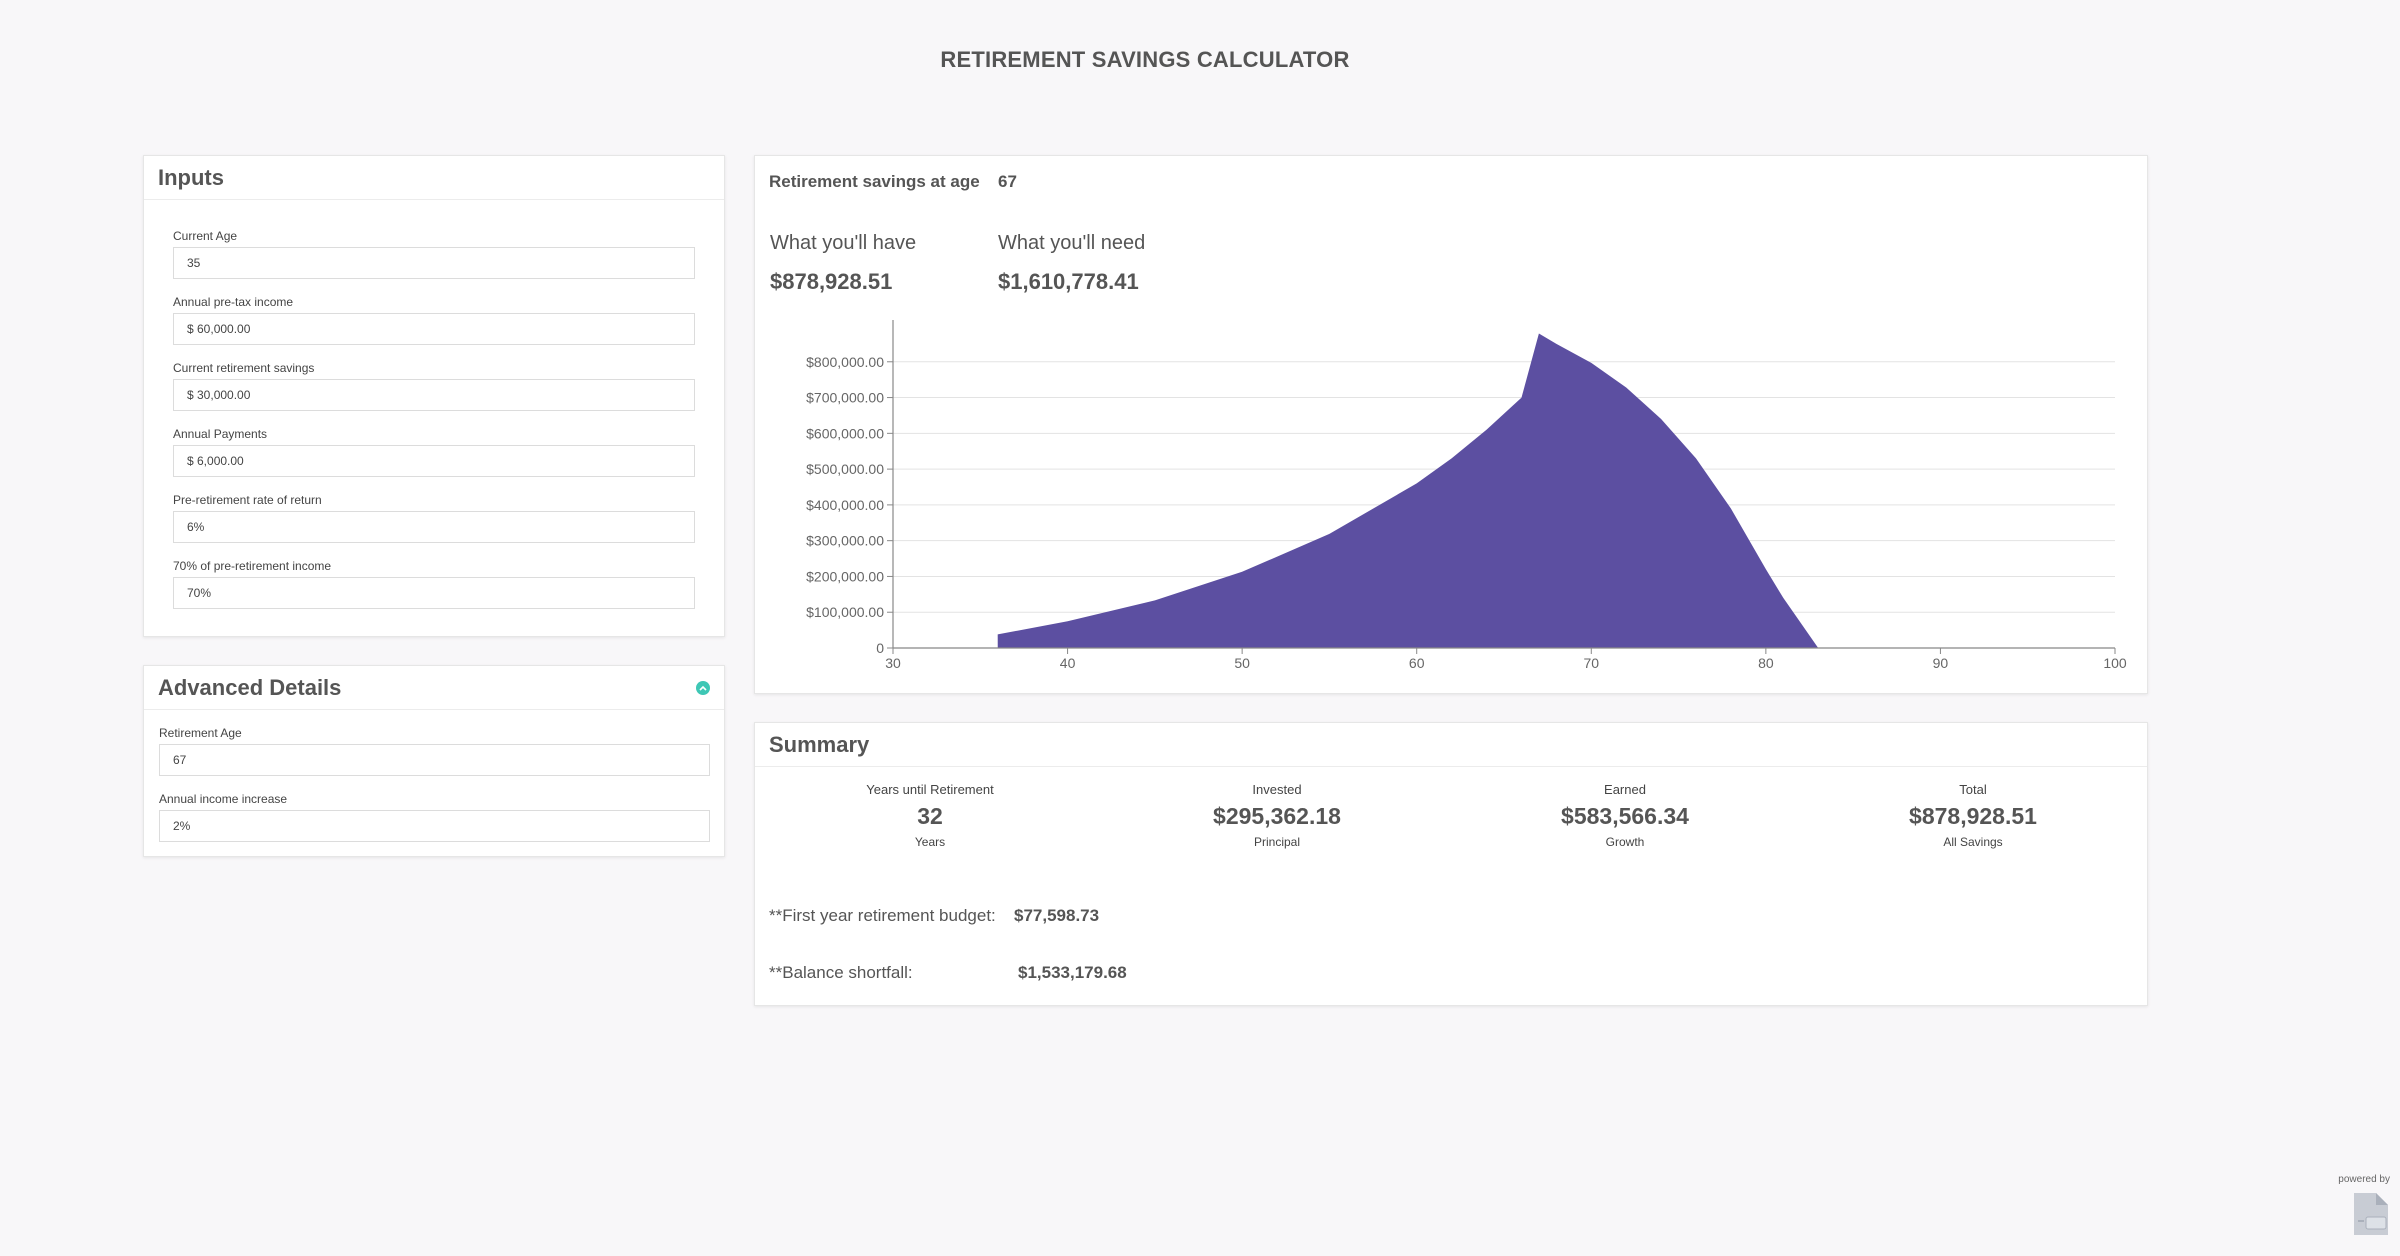 This screenshot has width=2400, height=1256. What do you see at coordinates (1417, 663) in the screenshot?
I see `x-tick-label: 60` at bounding box center [1417, 663].